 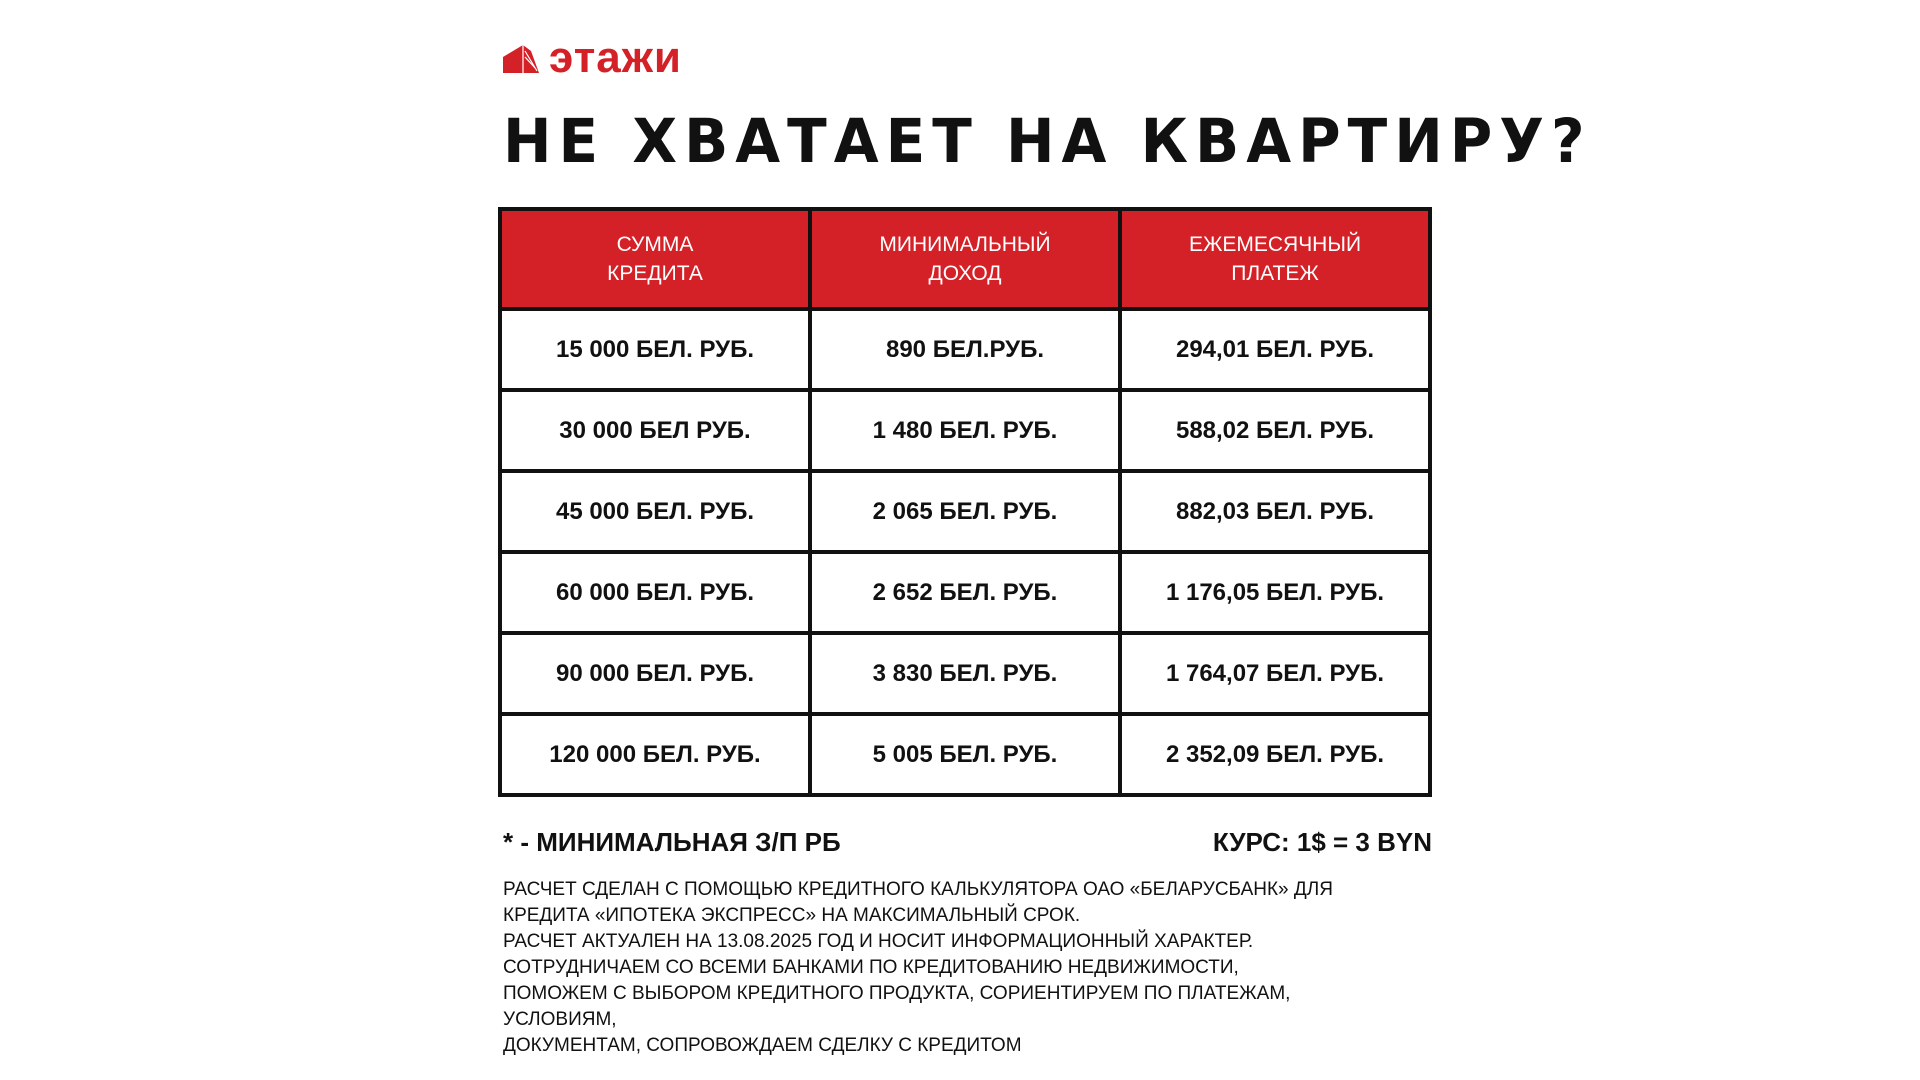 What do you see at coordinates (1275, 673) in the screenshot?
I see `table-cell: 1 764,07 БЕЛ. РУБ.` at bounding box center [1275, 673].